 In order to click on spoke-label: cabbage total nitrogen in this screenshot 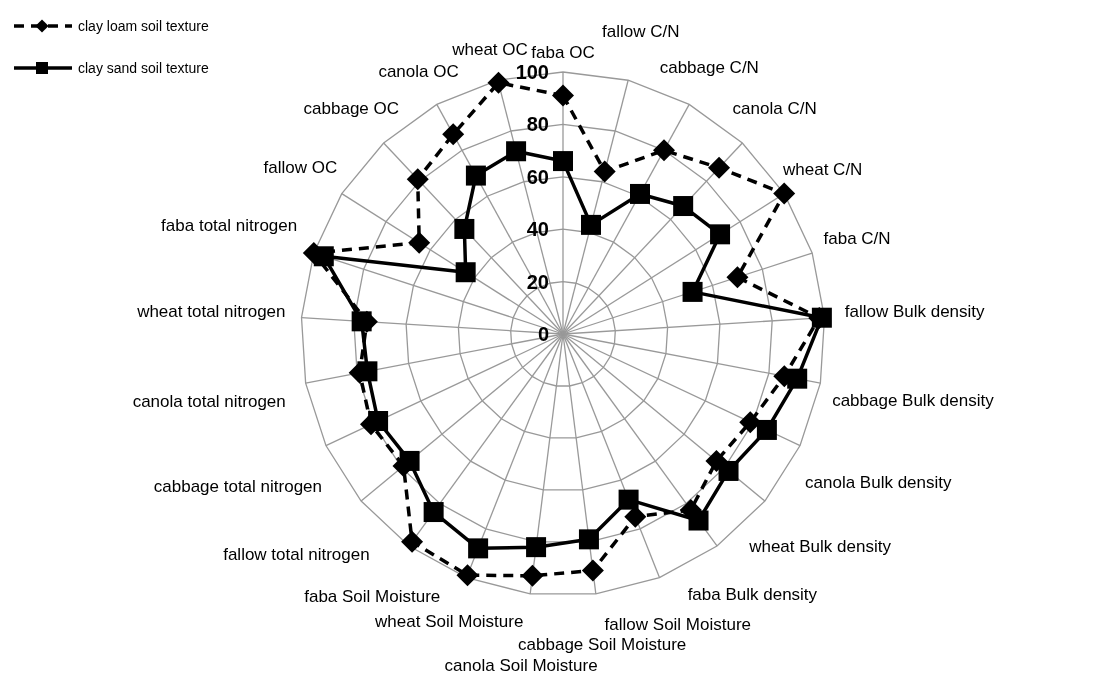, I will do `click(238, 487)`.